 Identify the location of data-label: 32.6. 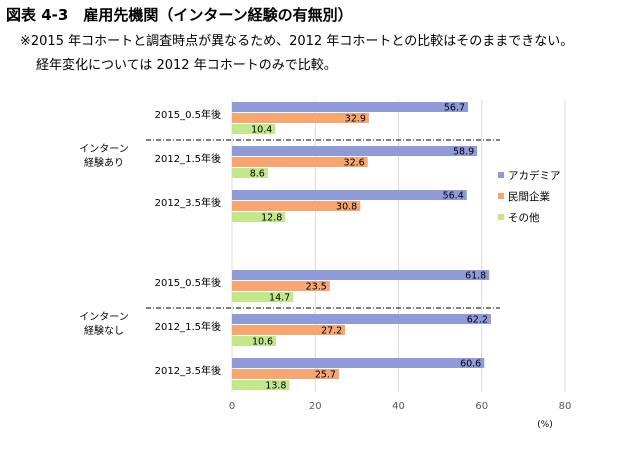
(354, 163).